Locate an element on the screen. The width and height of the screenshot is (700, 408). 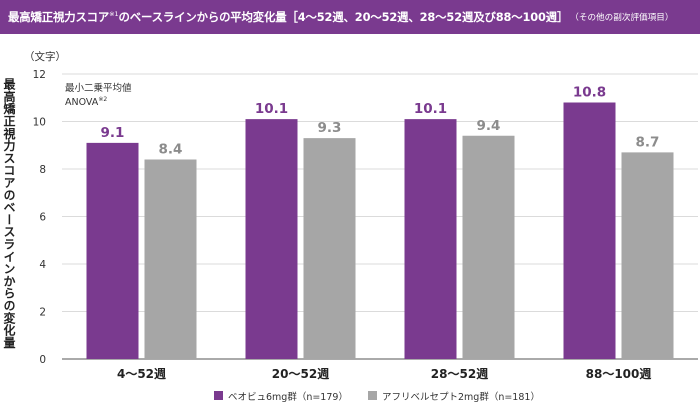
y-tick-label: 0 is located at coordinates (42, 360).